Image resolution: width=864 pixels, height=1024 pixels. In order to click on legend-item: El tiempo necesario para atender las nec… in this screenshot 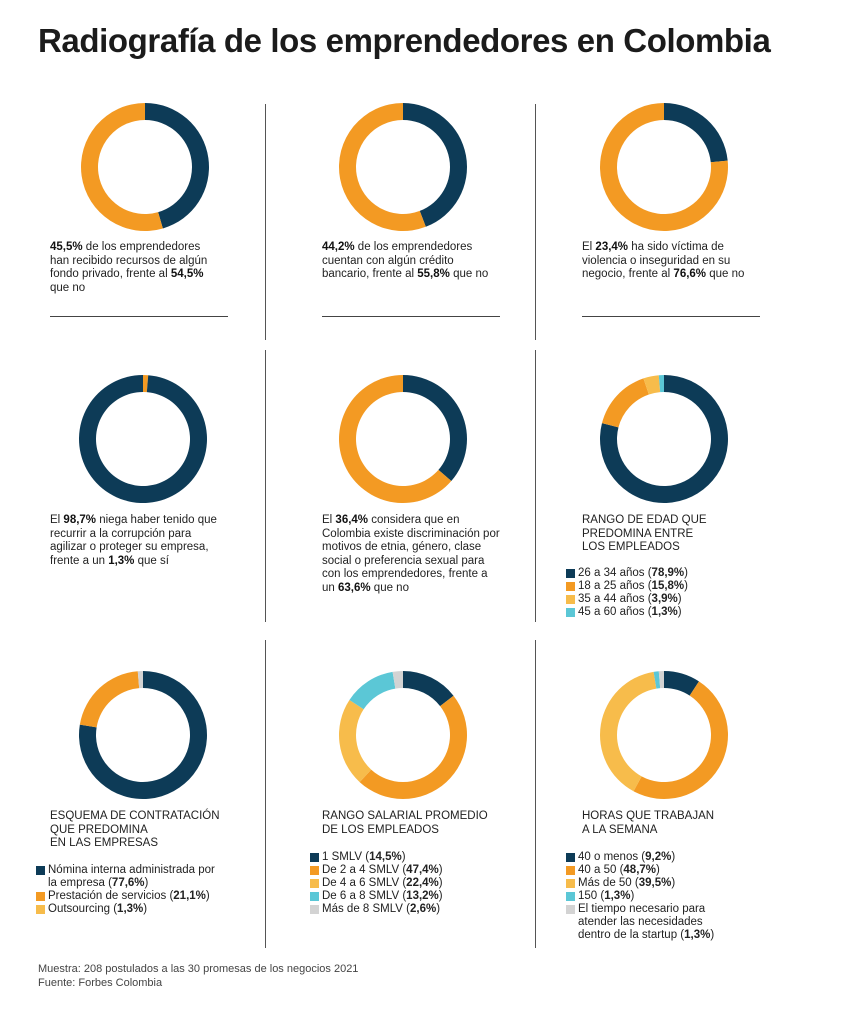, I will do `click(652, 922)`.